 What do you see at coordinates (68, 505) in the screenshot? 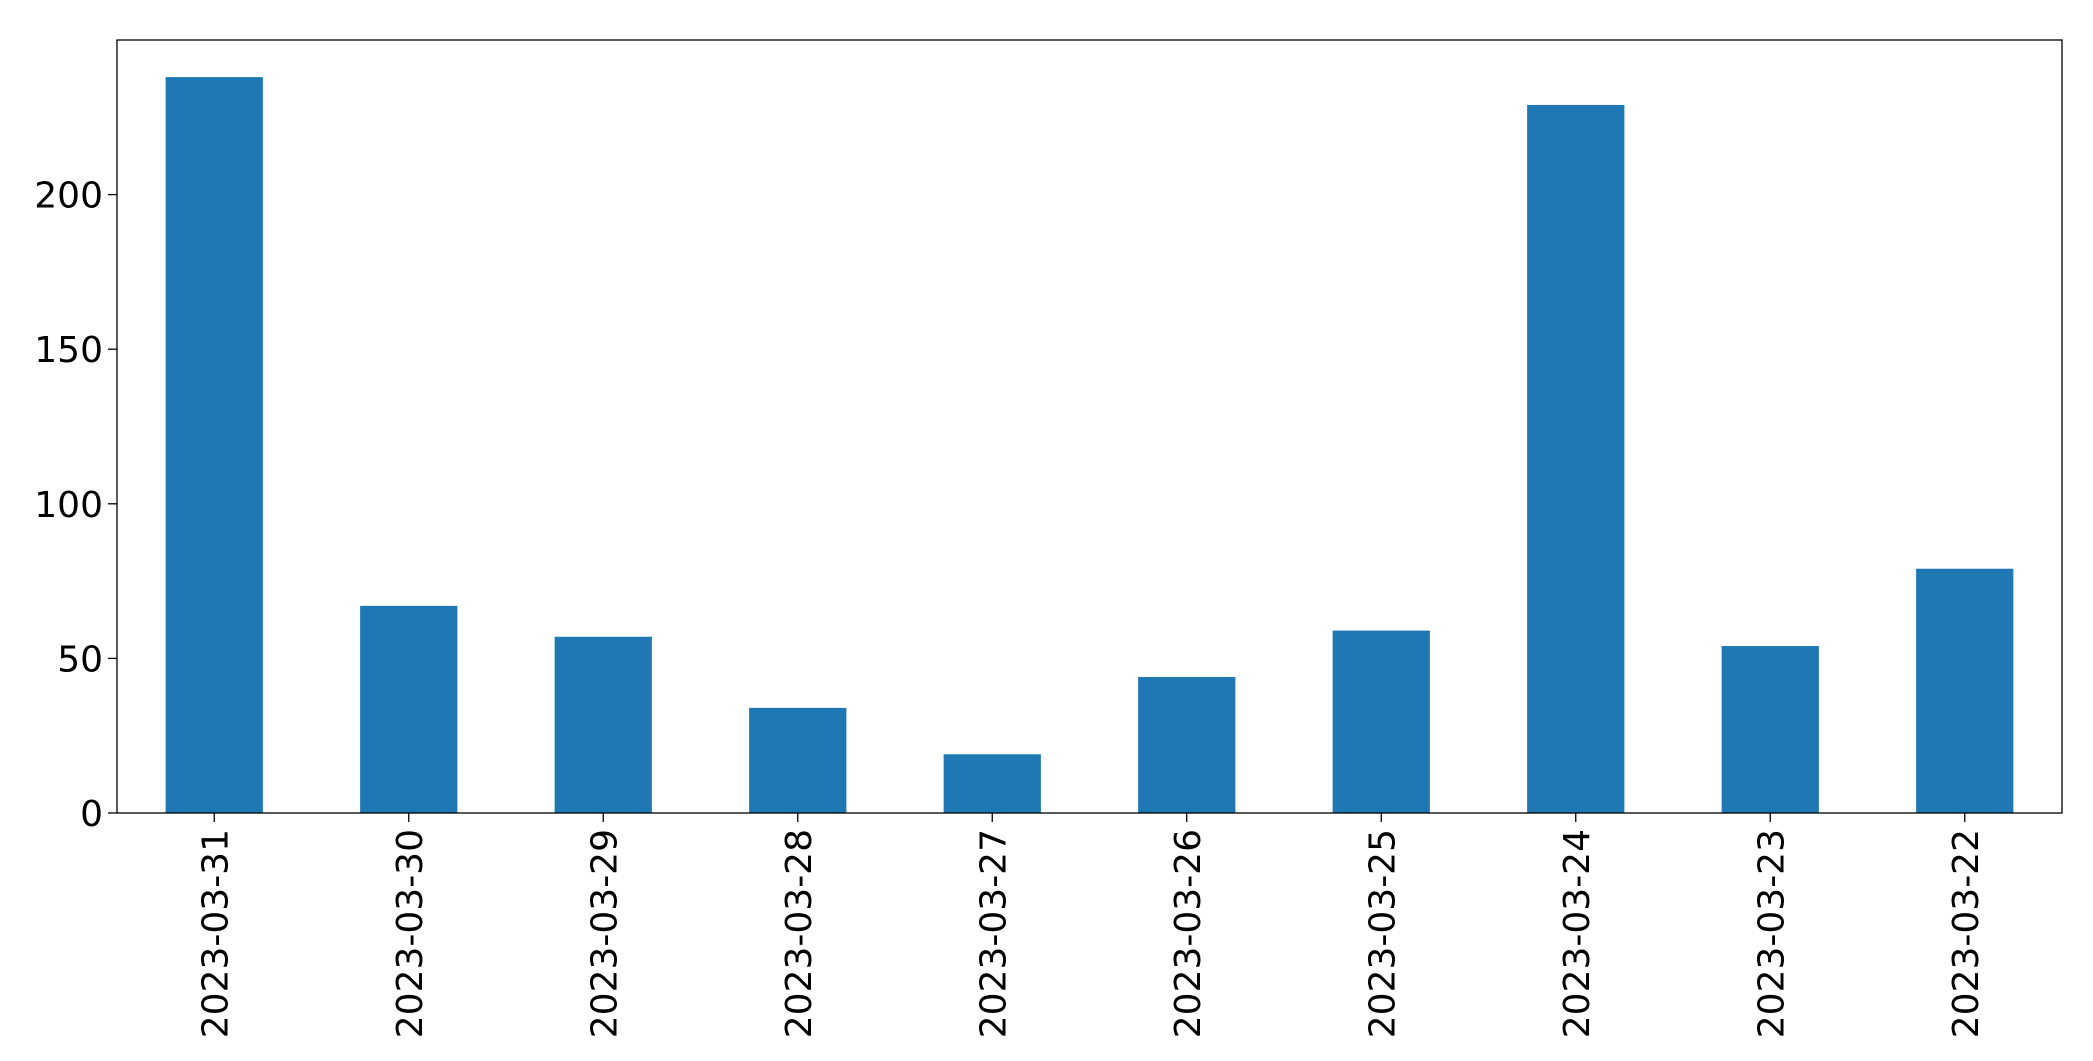
I see `y-tick-label: 100` at bounding box center [68, 505].